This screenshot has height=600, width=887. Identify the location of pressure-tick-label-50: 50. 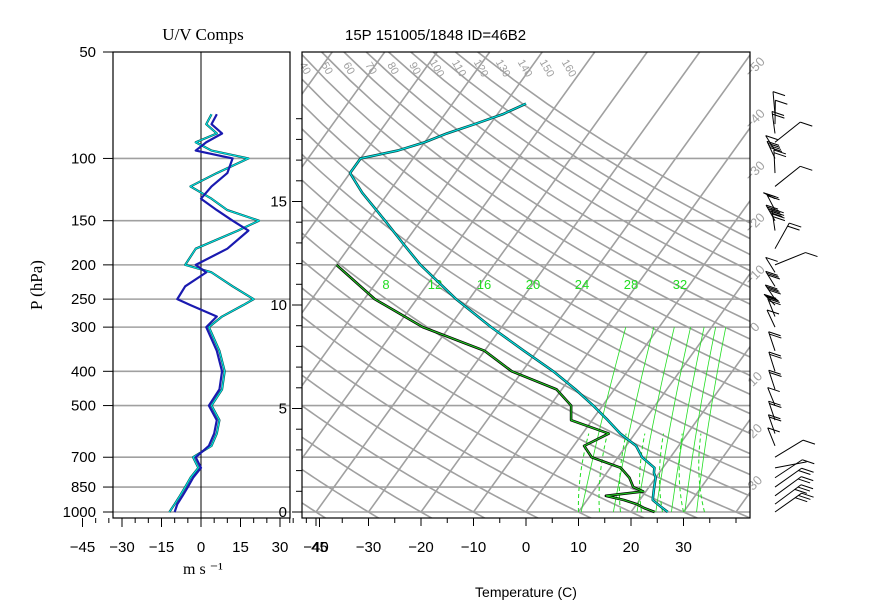
(87, 52).